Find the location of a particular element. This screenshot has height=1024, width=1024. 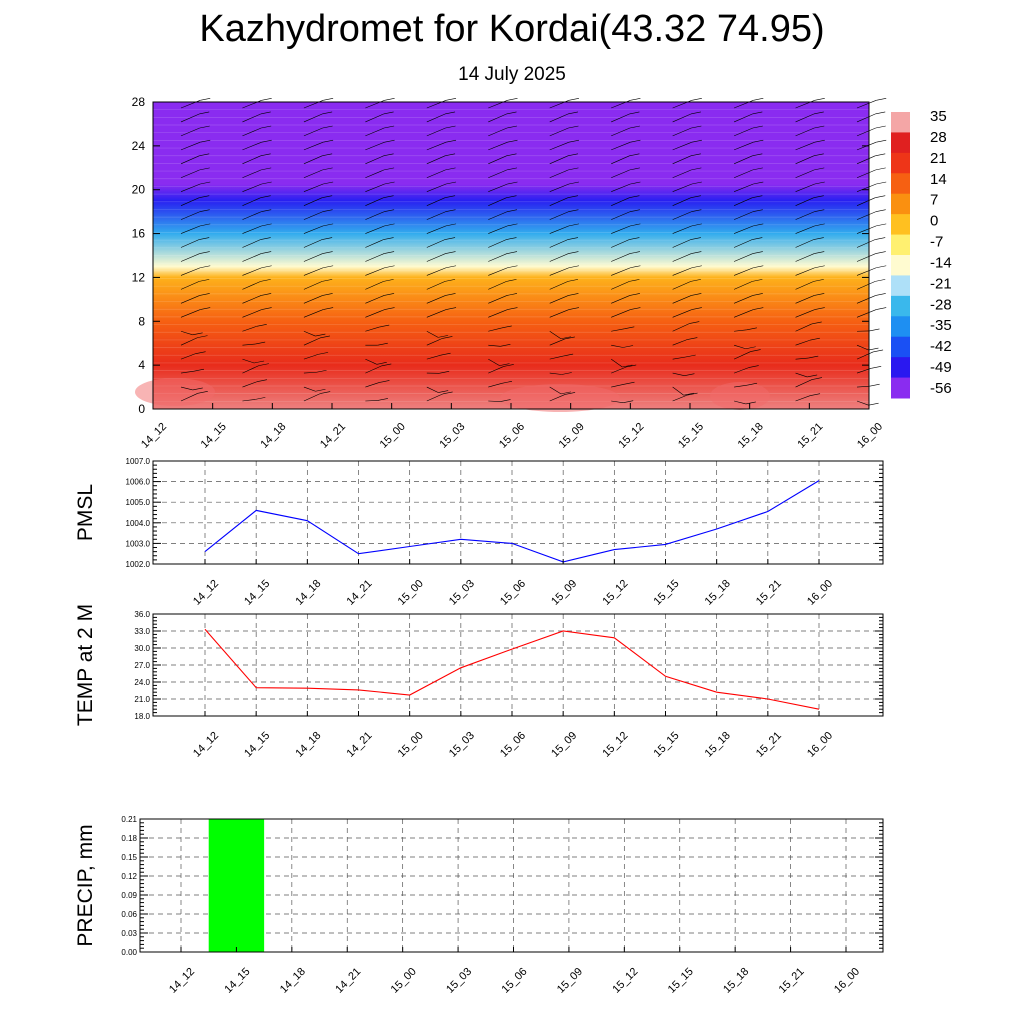

colorbar-swatch is located at coordinates (900, 204).